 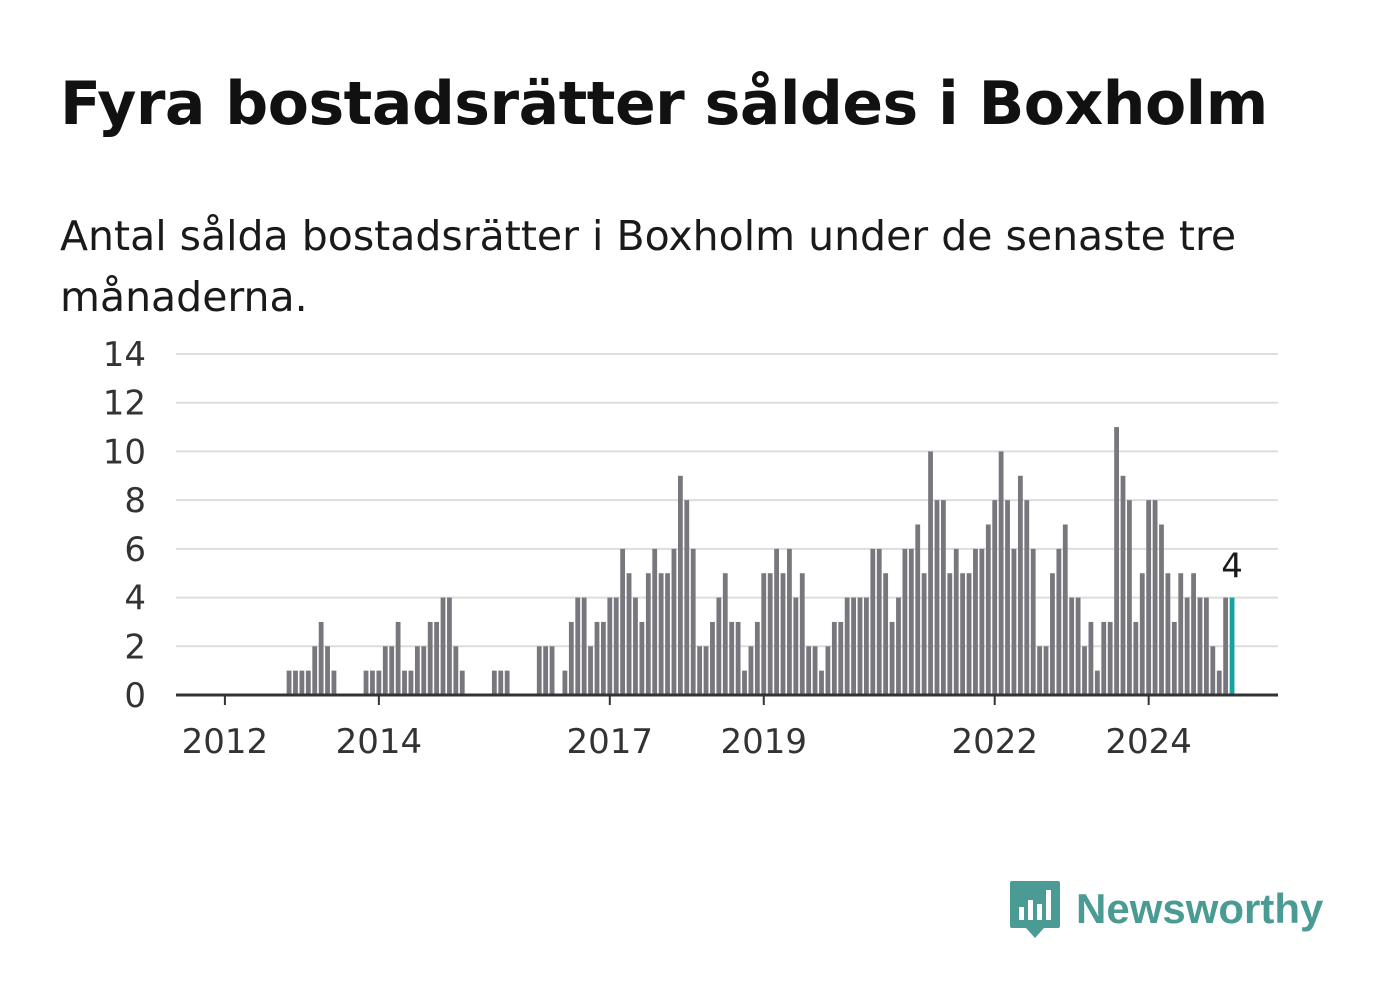 What do you see at coordinates (994, 742) in the screenshot?
I see `x-tick-label: 2022` at bounding box center [994, 742].